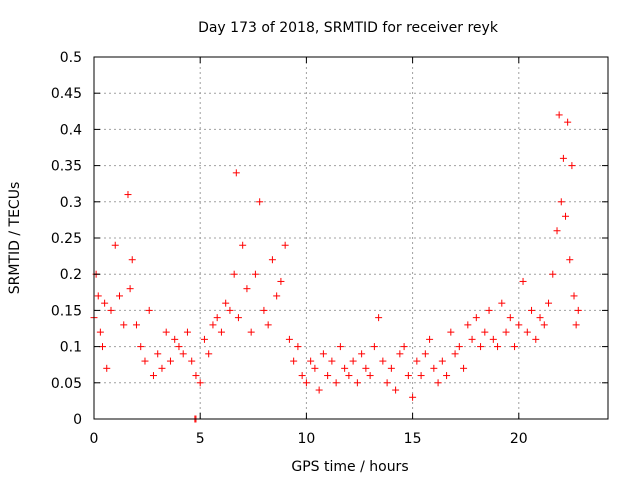 This screenshot has width=640, height=480. I want to click on y-tick-label: 0.5, so click(71, 58).